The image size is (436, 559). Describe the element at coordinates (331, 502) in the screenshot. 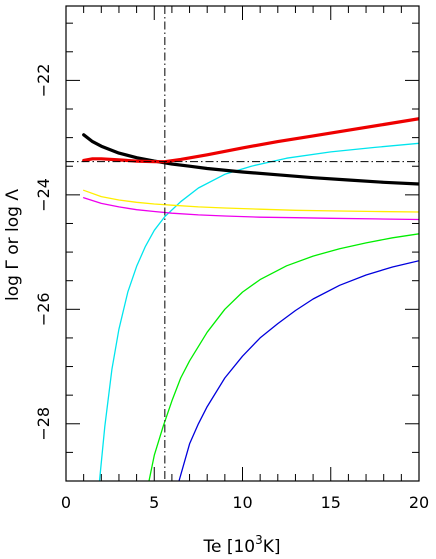

I see `x-tick-label: 15` at that location.